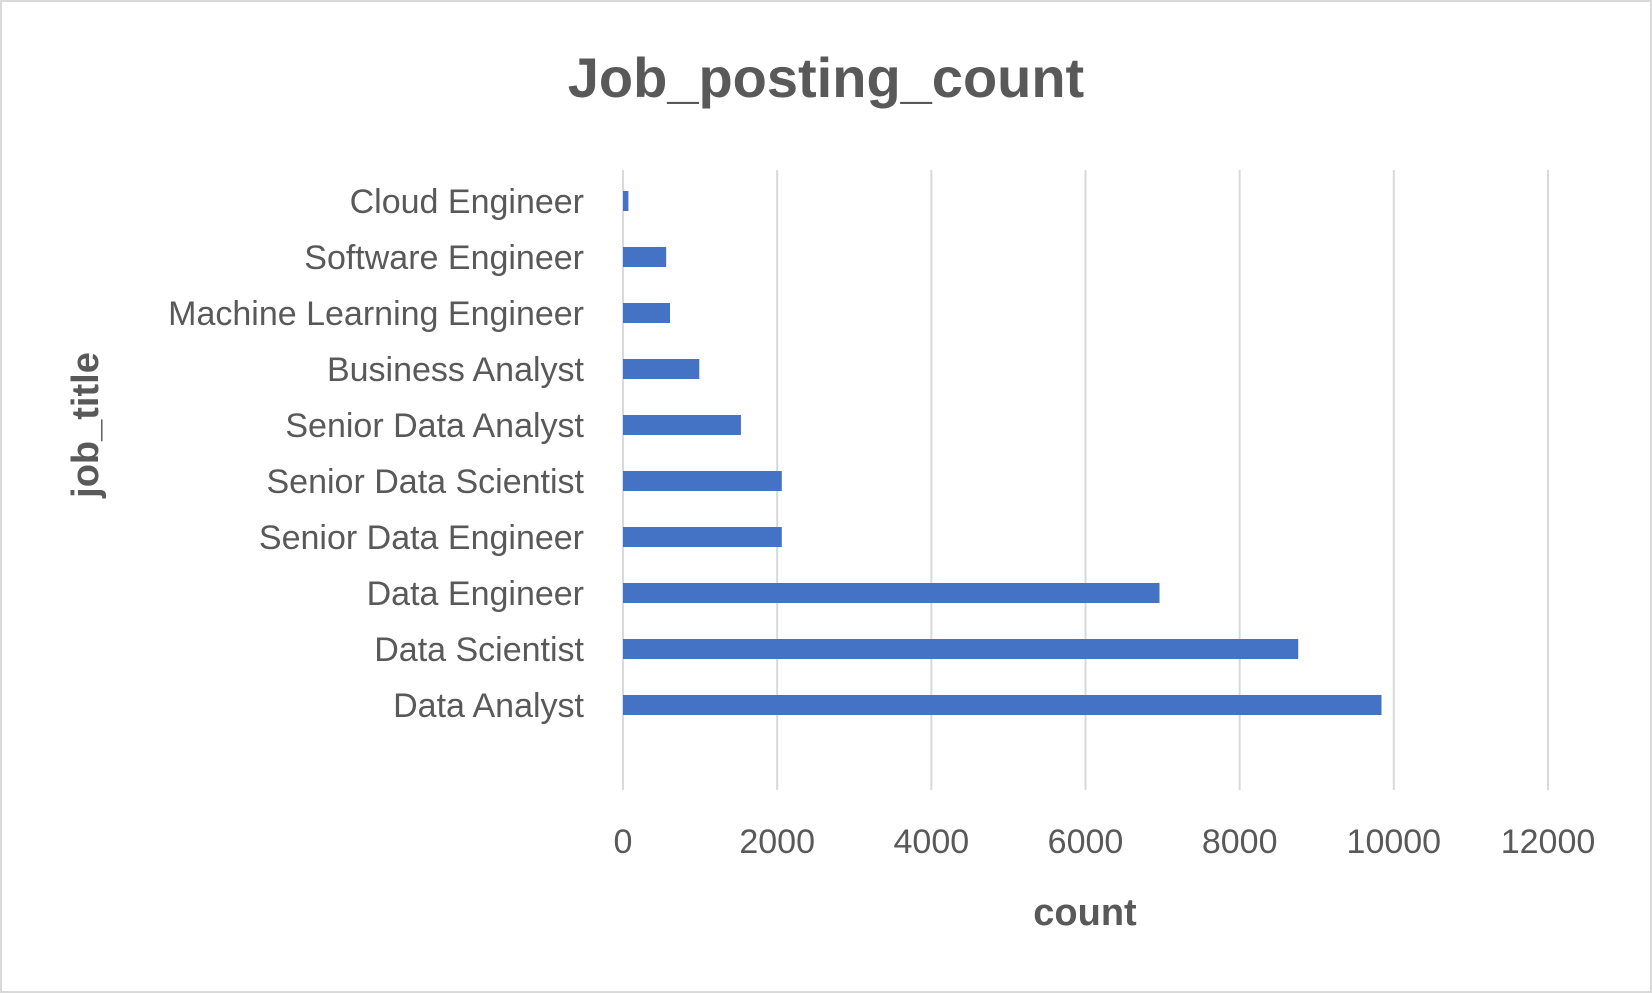  I want to click on category-label: Senior Data Analyst, so click(434, 426).